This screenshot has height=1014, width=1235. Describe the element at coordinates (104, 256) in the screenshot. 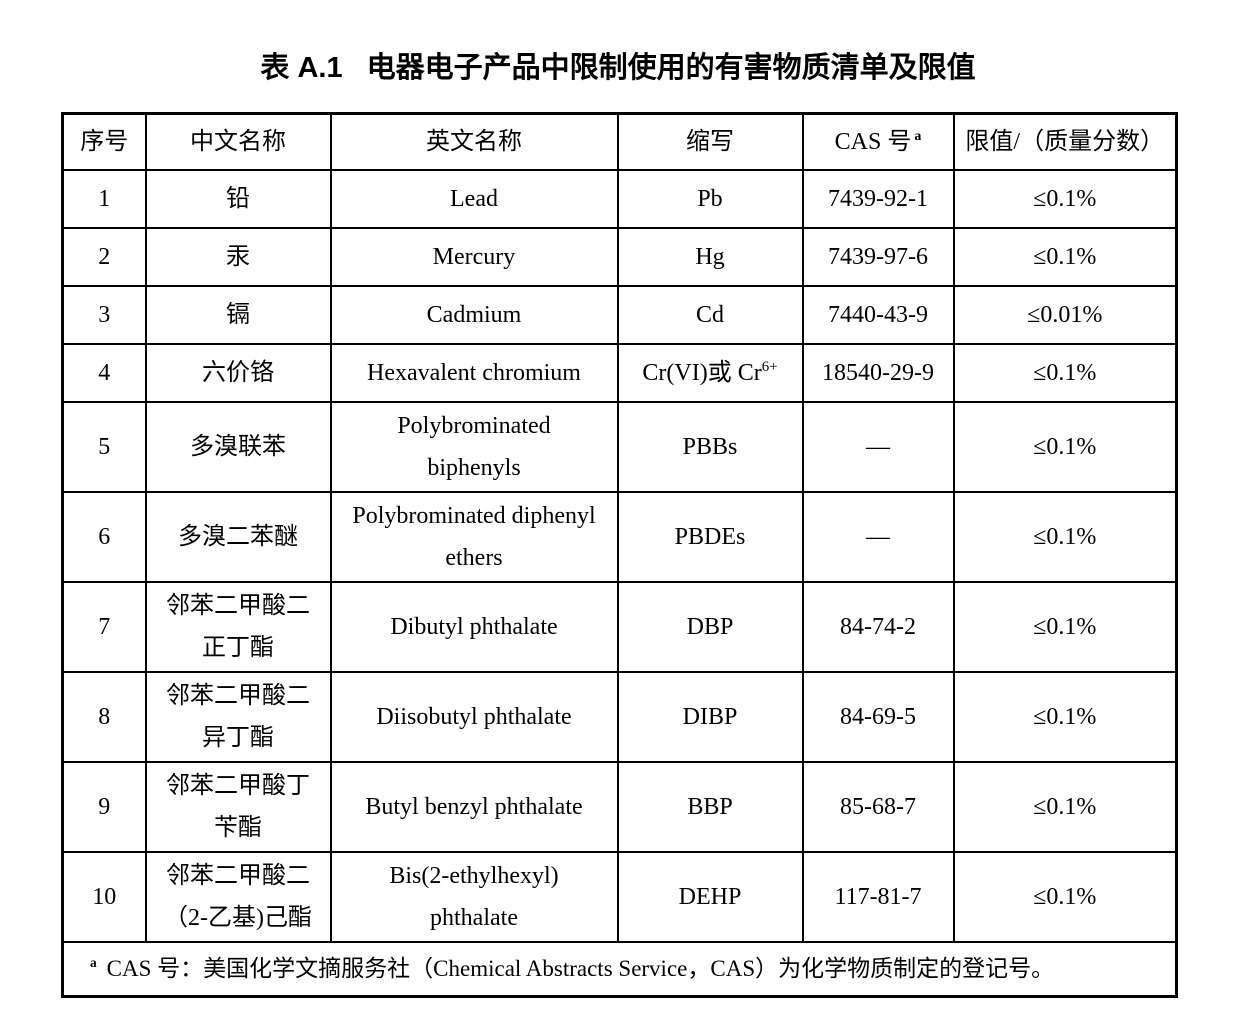

I see `serial-number: 2` at that location.